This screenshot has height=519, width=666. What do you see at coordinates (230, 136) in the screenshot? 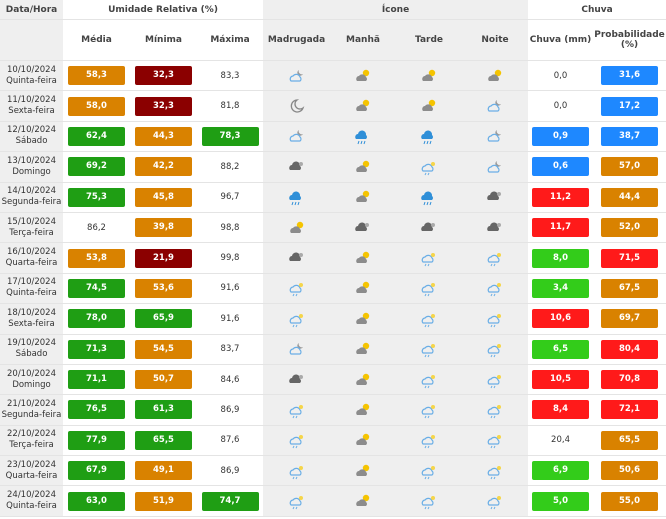
I see `value: 78,3` at bounding box center [230, 136].